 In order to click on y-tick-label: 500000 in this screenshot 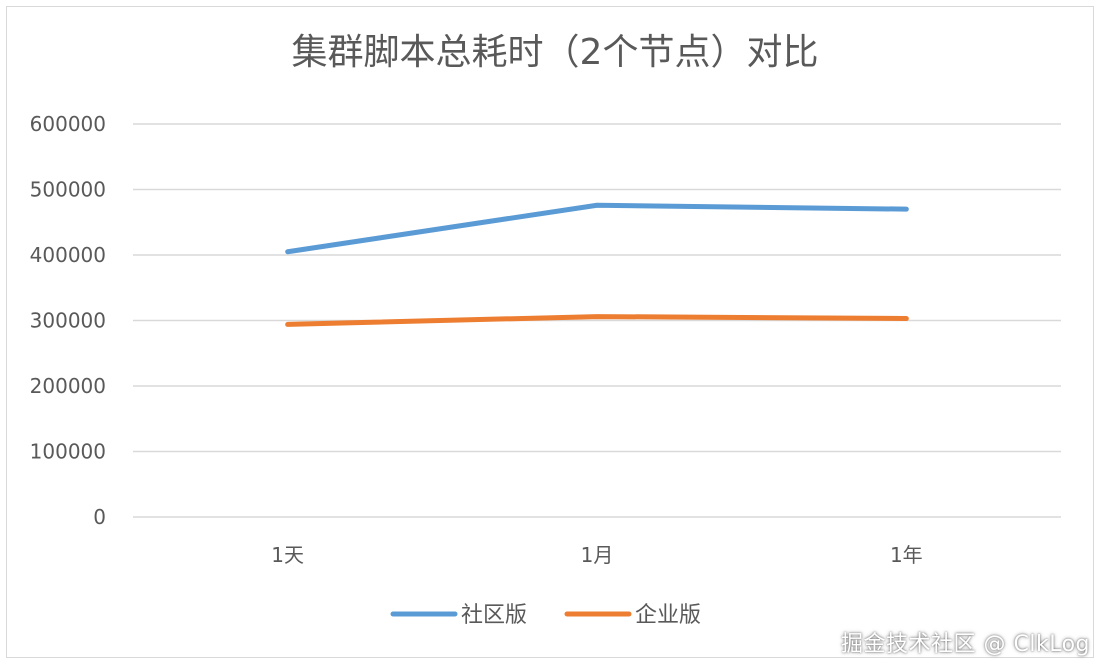, I will do `click(68, 190)`.